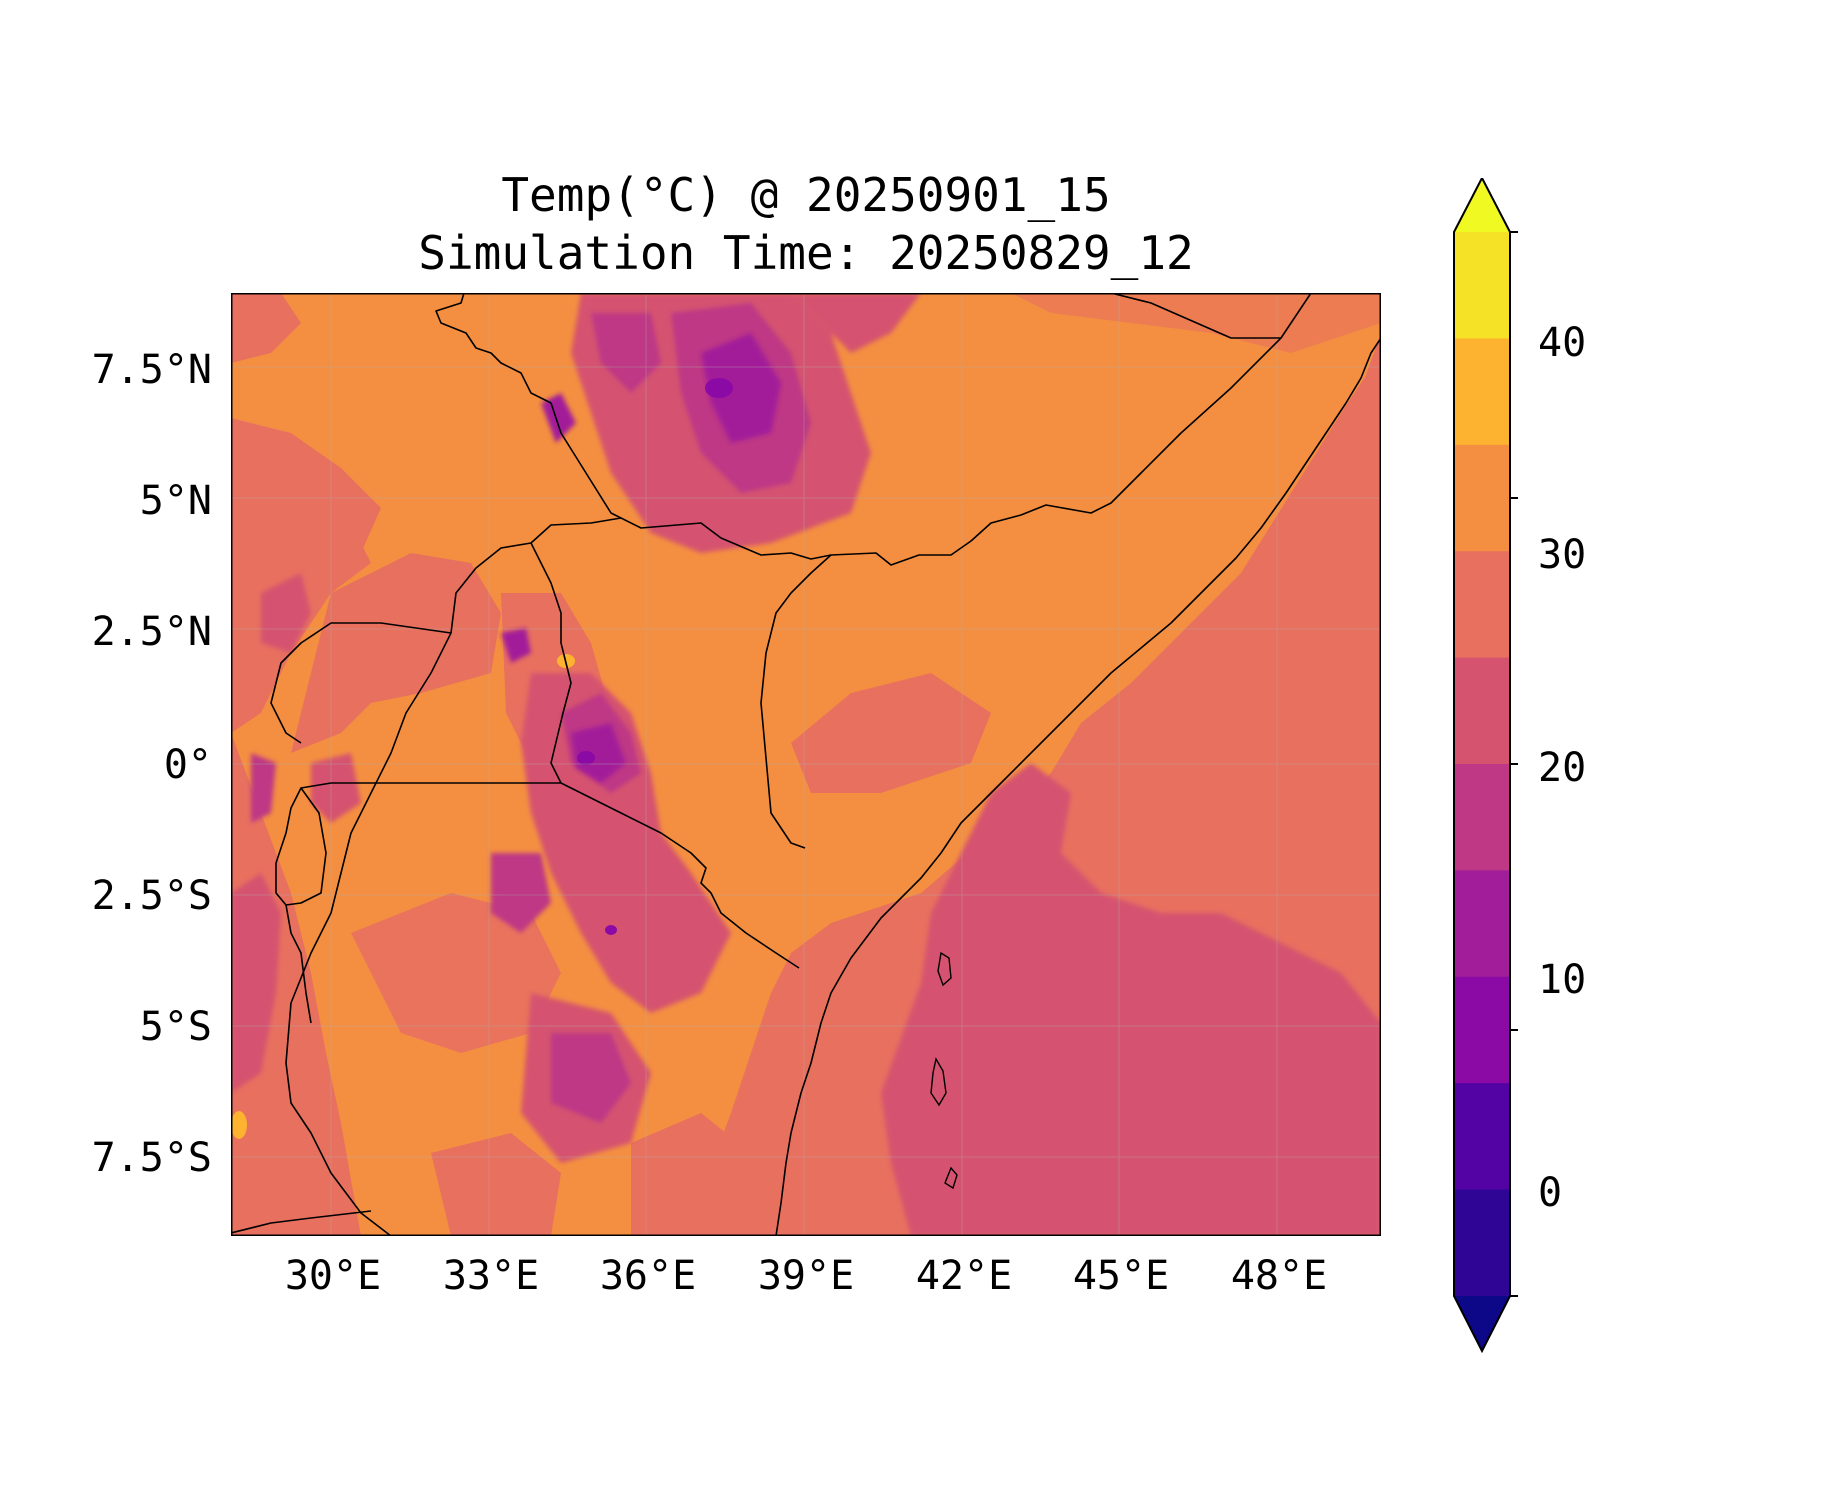 This screenshot has height=1500, width=1833. Describe the element at coordinates (491, 1276) in the screenshot. I see `x-tick-label: 33°E` at that location.